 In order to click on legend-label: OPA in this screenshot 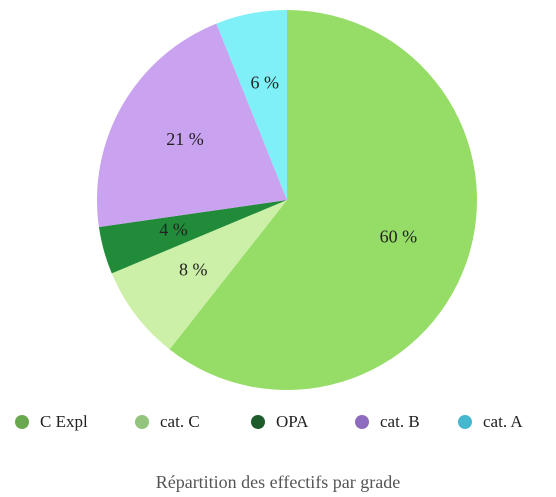, I will do `click(292, 421)`.